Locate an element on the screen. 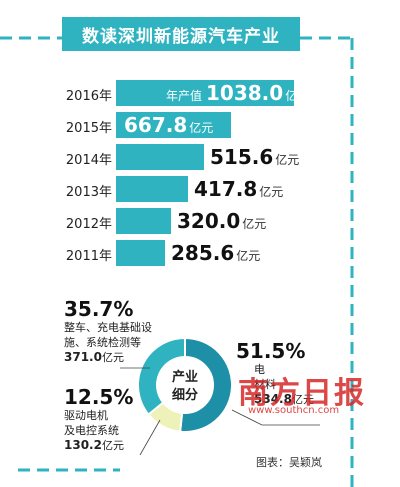 The height and width of the screenshot is (487, 400). bar-year-label: 2016年 is located at coordinates (88, 96).